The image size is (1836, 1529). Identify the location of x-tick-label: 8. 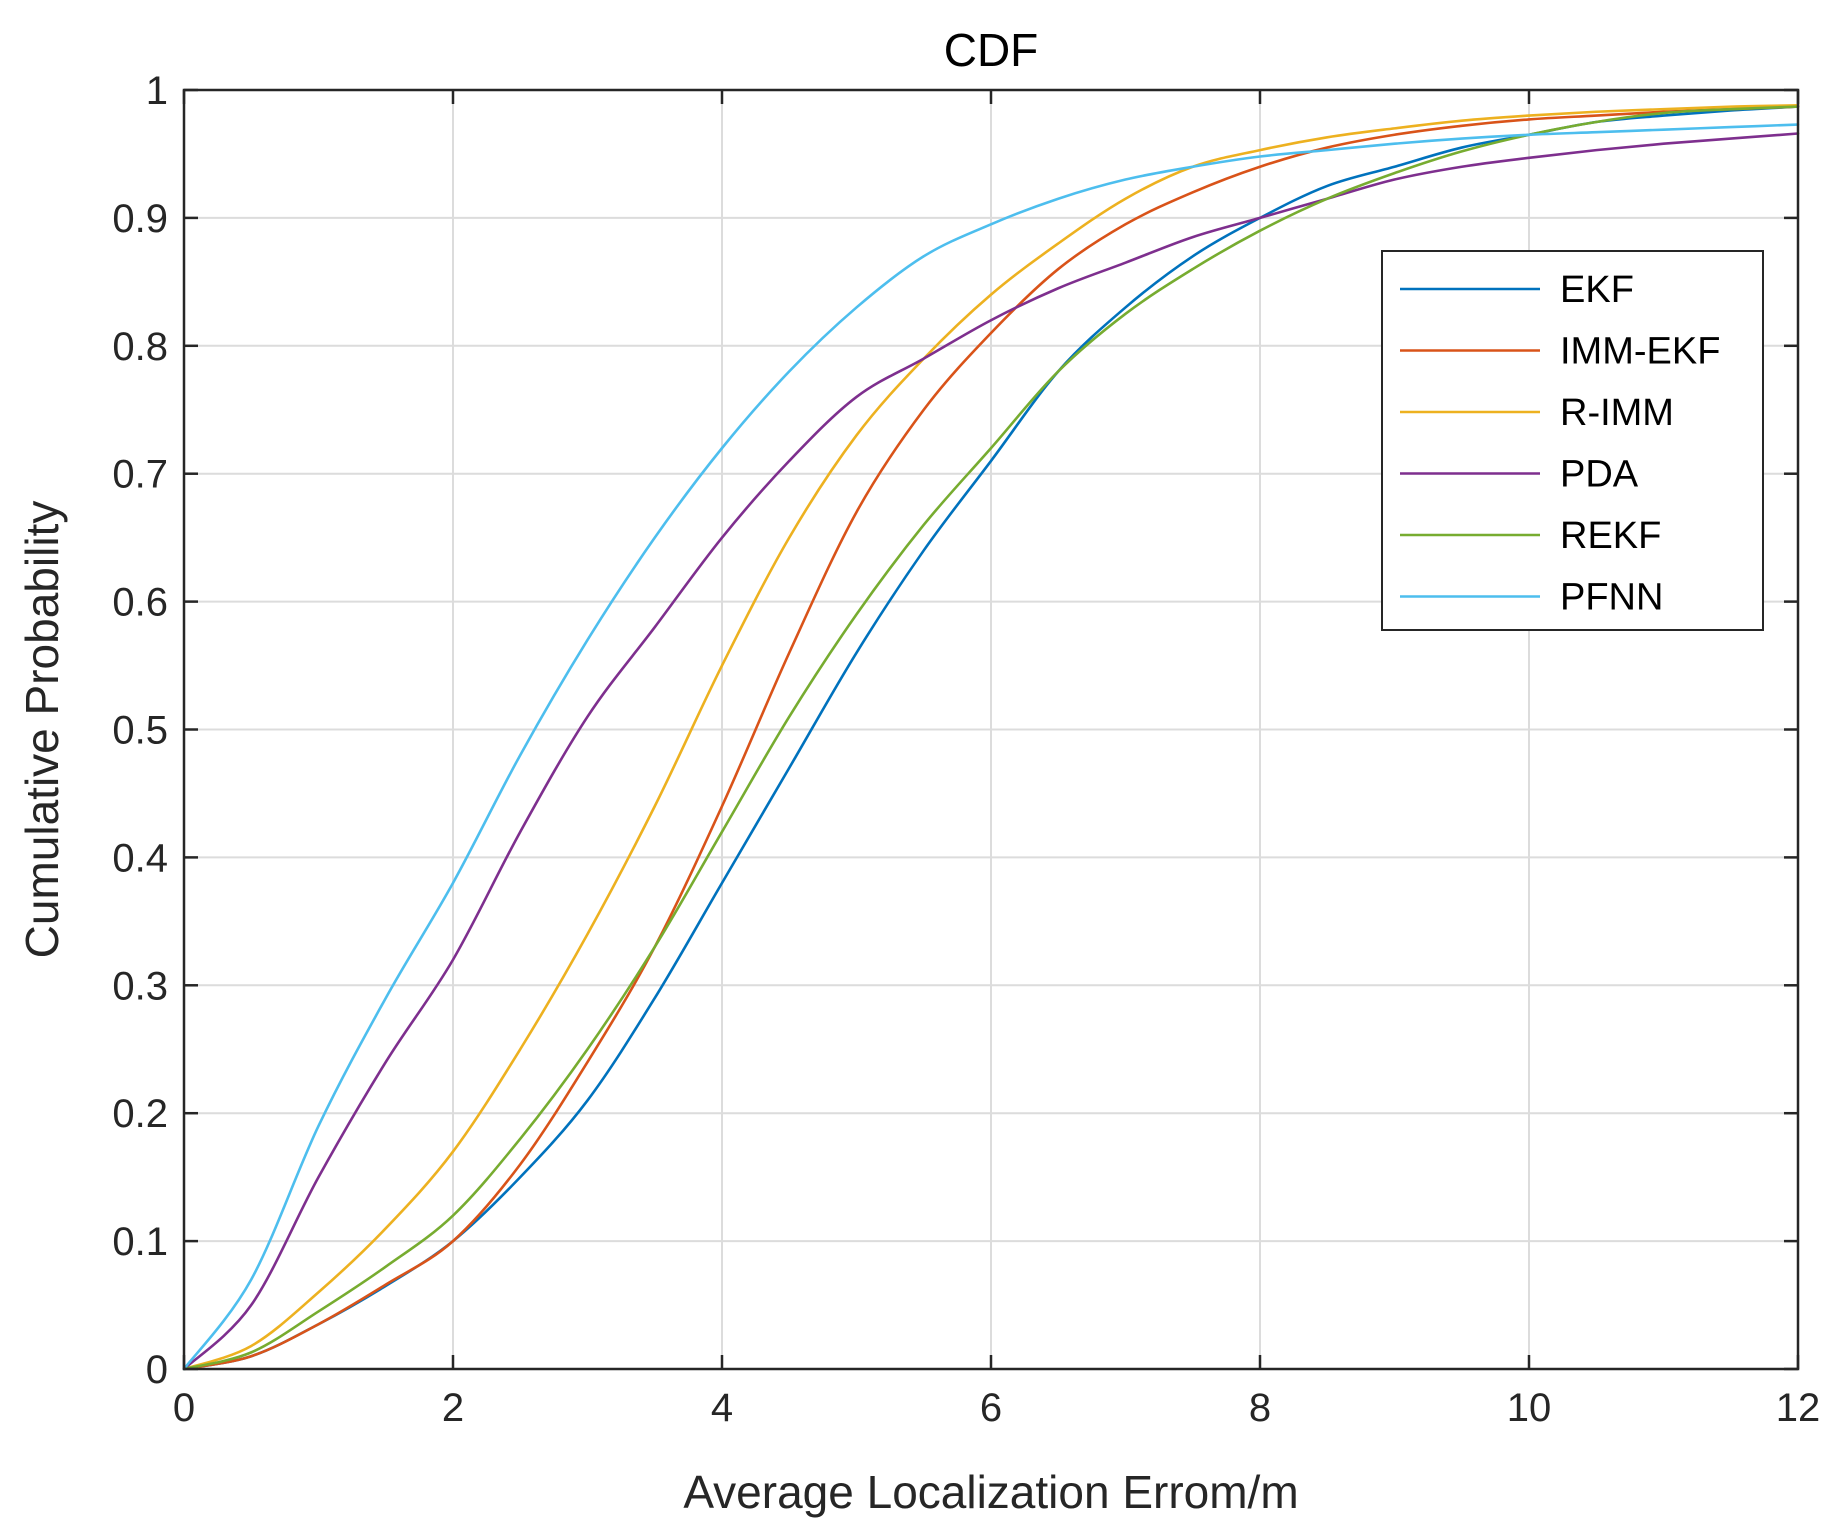
(1260, 1408).